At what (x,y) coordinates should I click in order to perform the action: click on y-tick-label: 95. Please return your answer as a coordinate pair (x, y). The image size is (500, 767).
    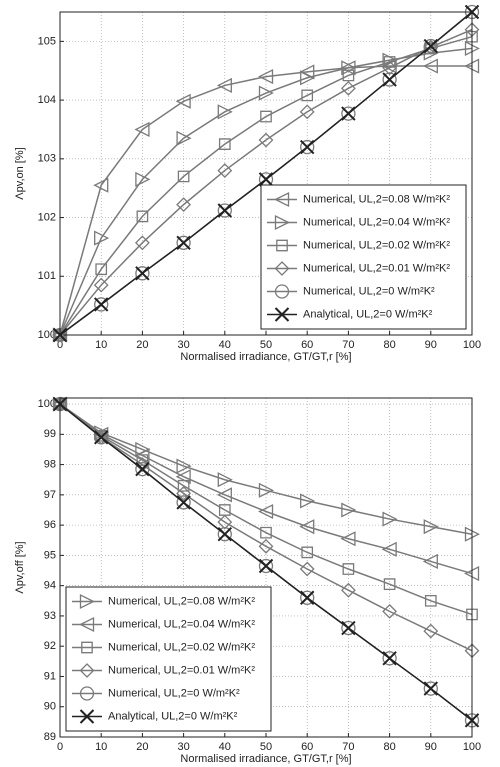
    Looking at the image, I should click on (50, 555).